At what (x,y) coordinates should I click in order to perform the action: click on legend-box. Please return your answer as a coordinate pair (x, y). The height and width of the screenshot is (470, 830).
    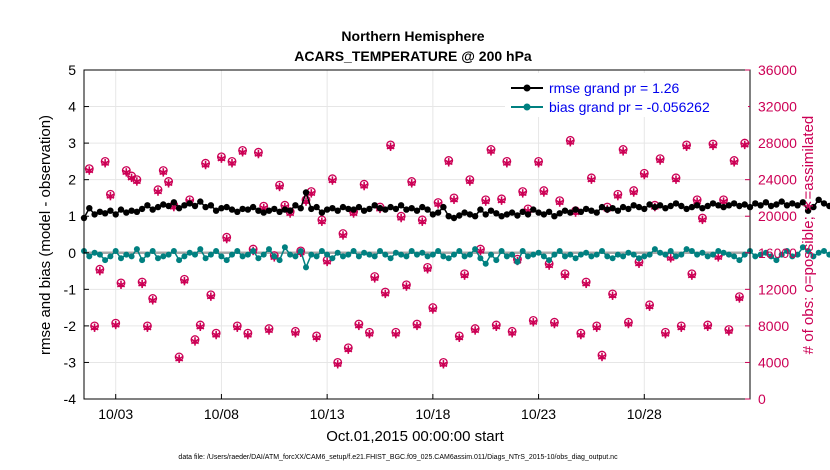
    Looking at the image, I should click on (626, 95).